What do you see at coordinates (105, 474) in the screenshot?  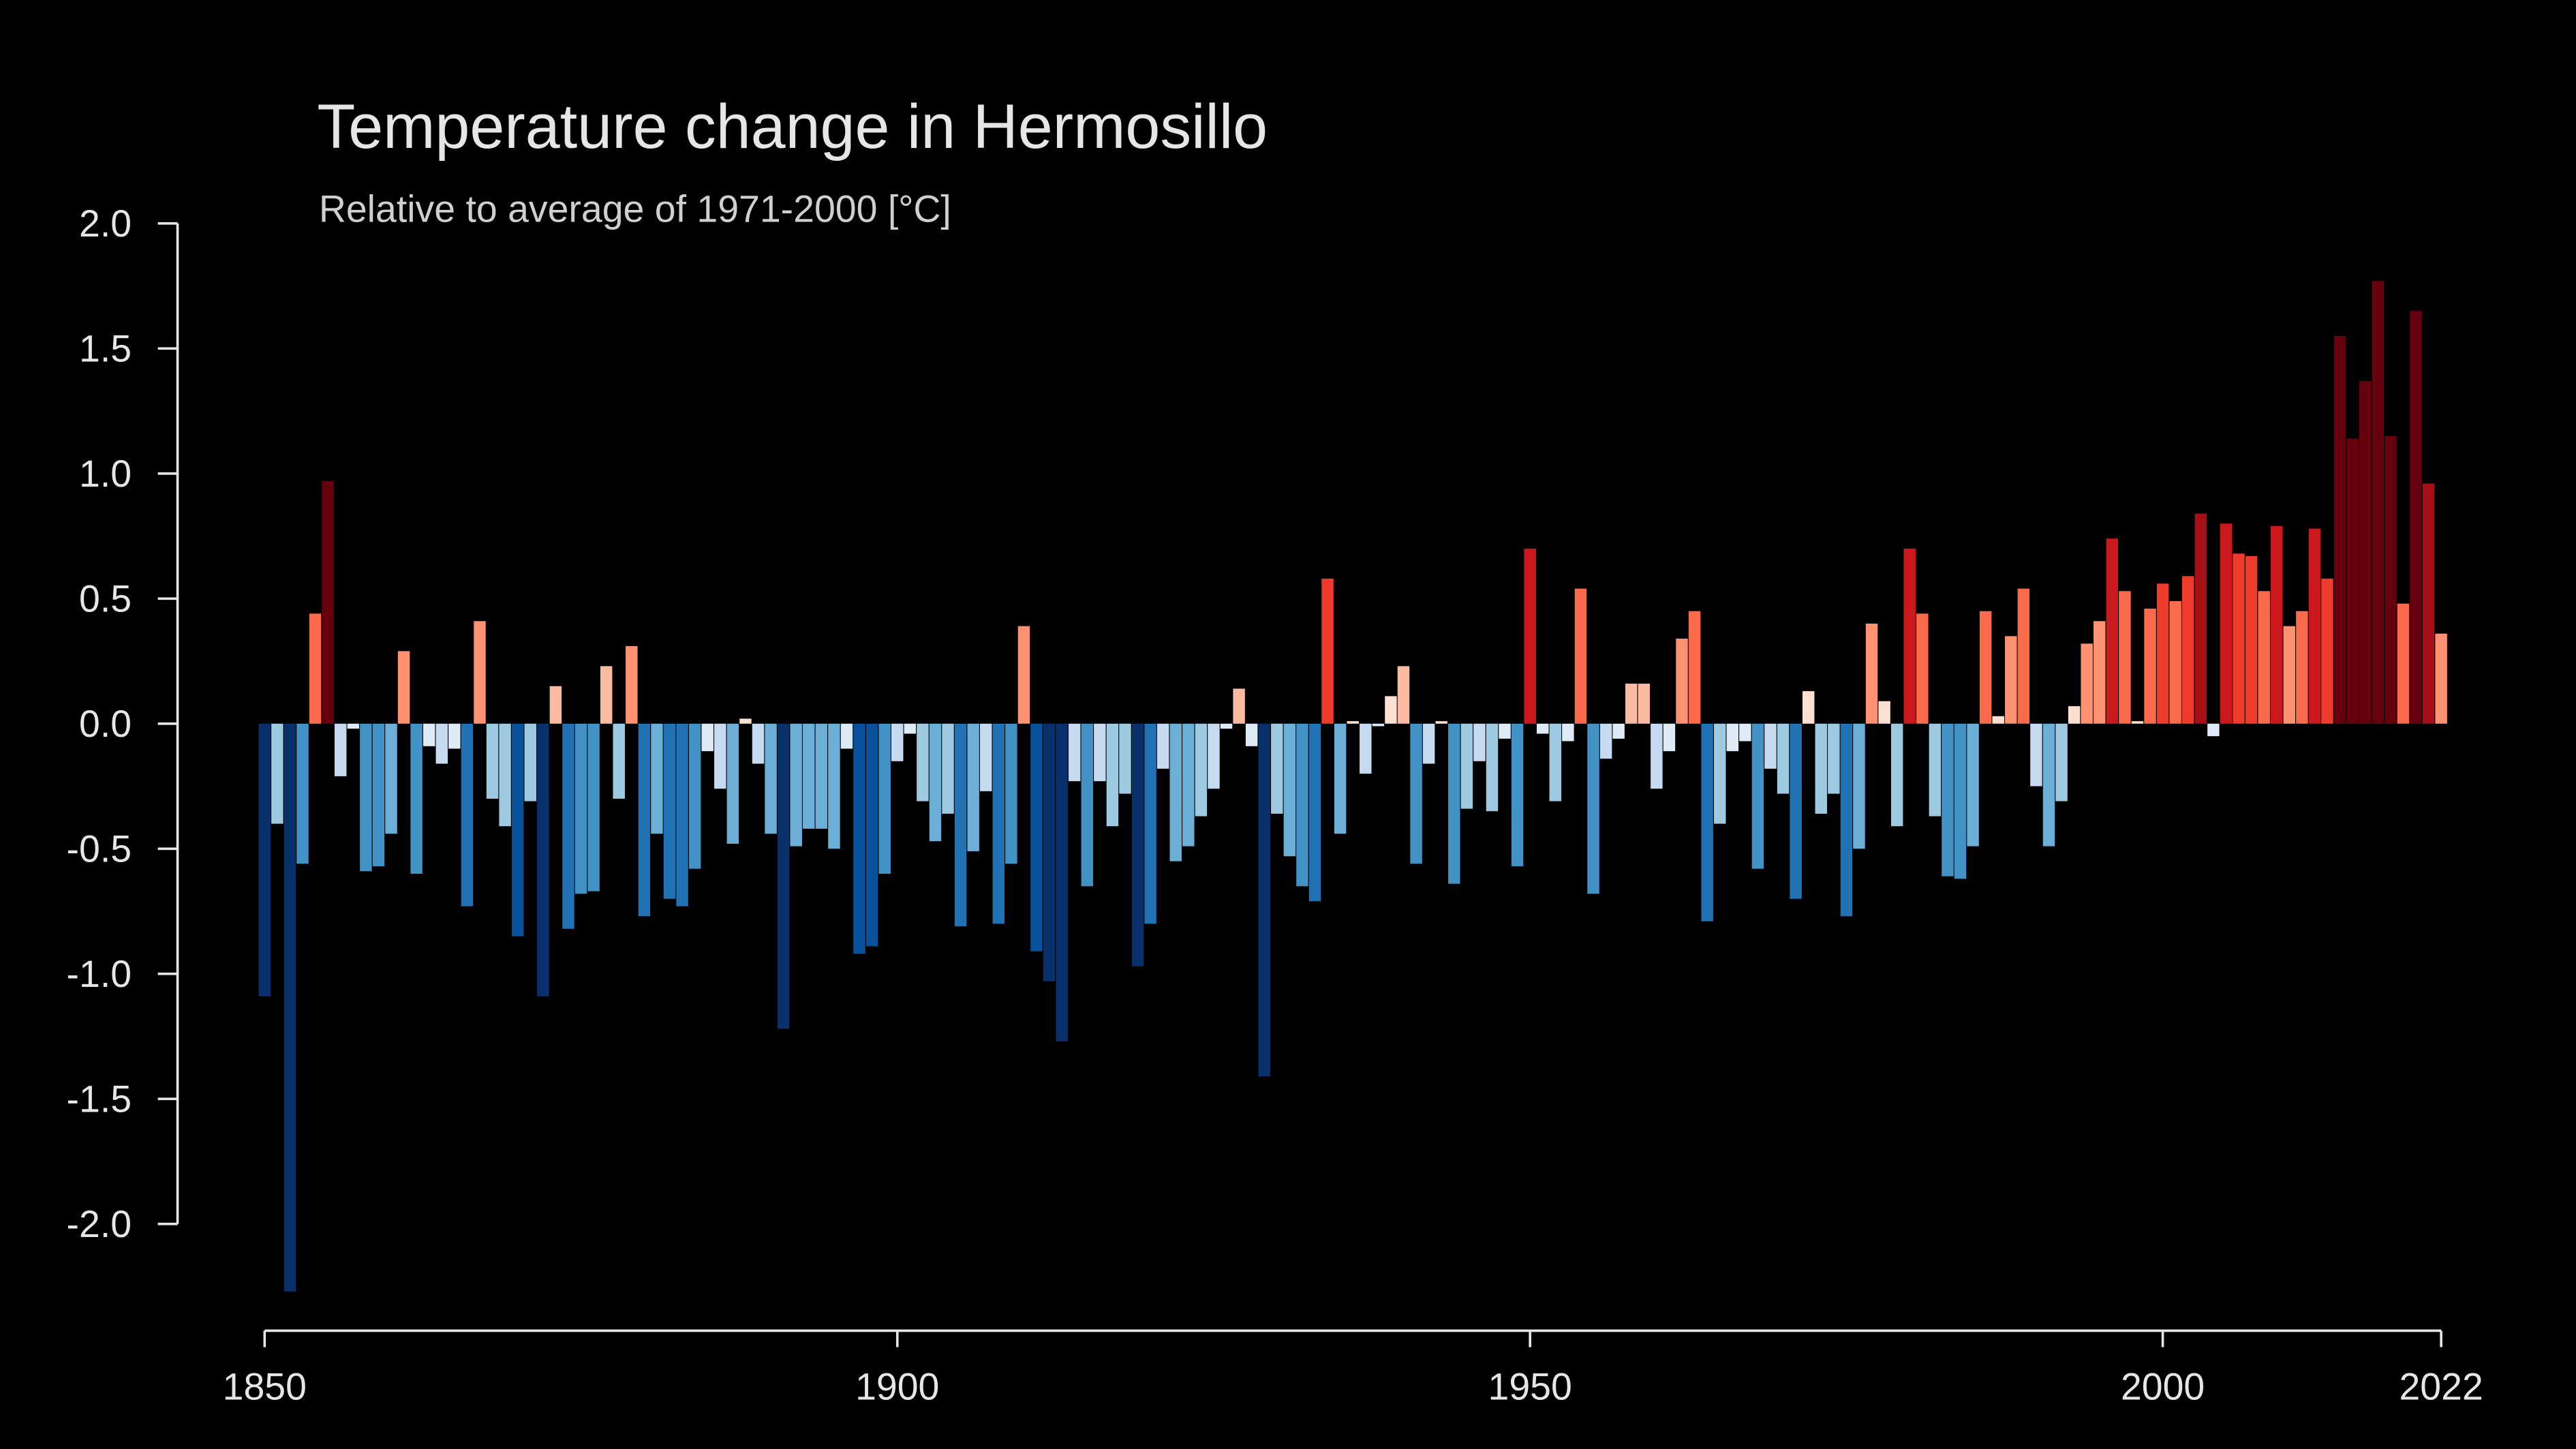 I see `y-tick-label: 1.0` at bounding box center [105, 474].